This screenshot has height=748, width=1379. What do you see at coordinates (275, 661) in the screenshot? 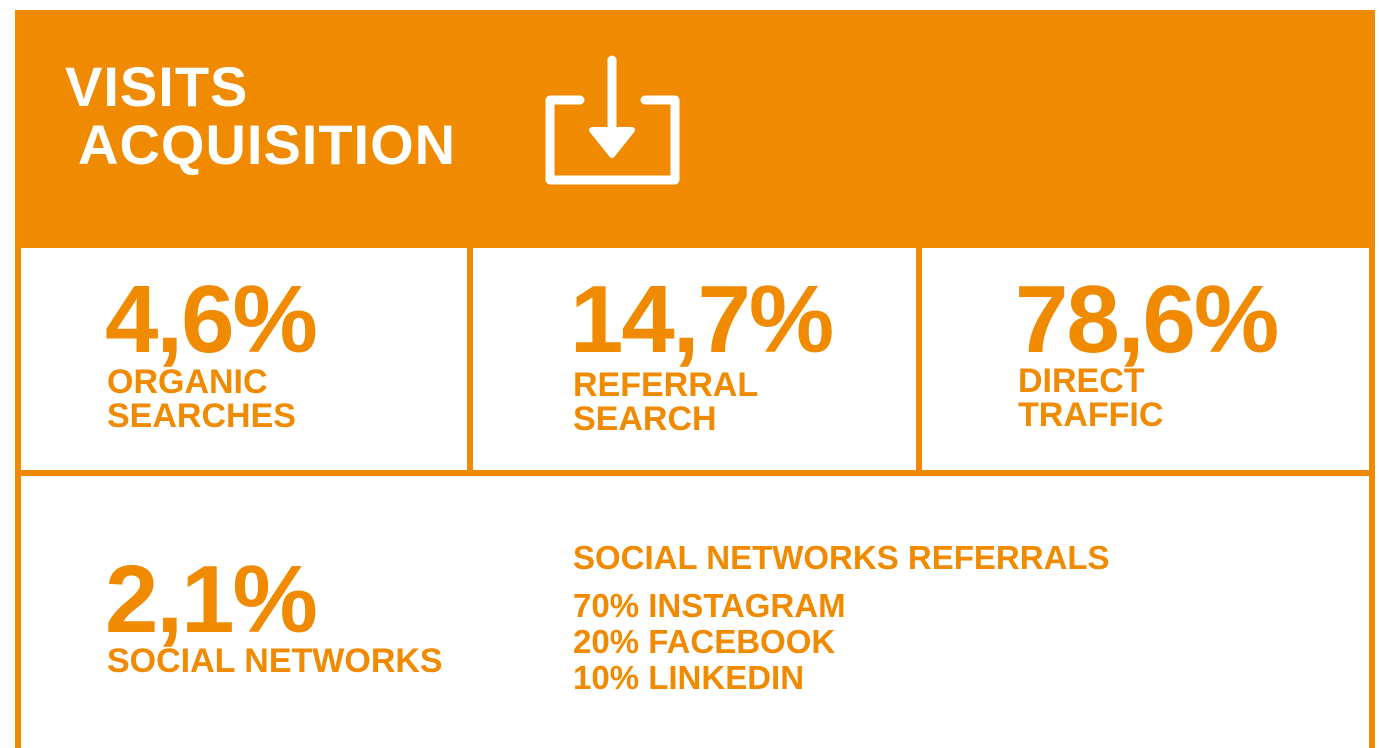
I see `stat-label: SOCIAL NETWORKS` at bounding box center [275, 661].